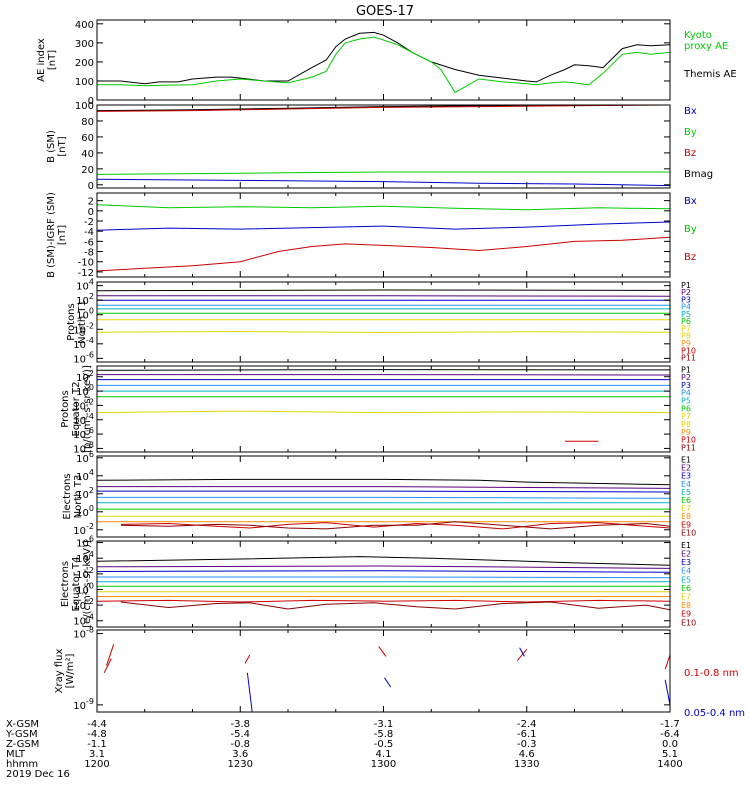  I want to click on legend-entry: Bmag, so click(698, 174).